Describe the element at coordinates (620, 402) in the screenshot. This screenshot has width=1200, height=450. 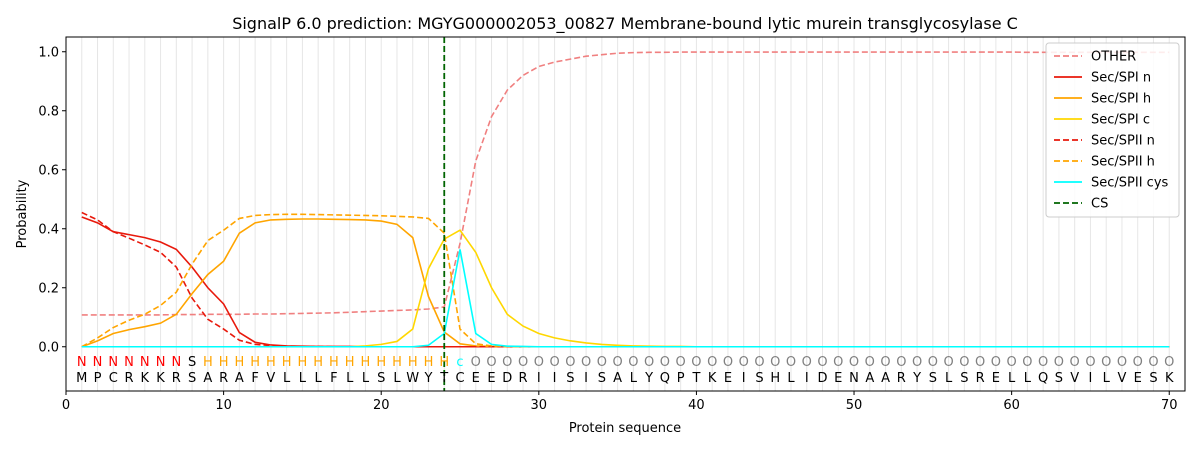
I see `x-axis-ticks: 0 10 20 30 40 50 60 70` at that location.